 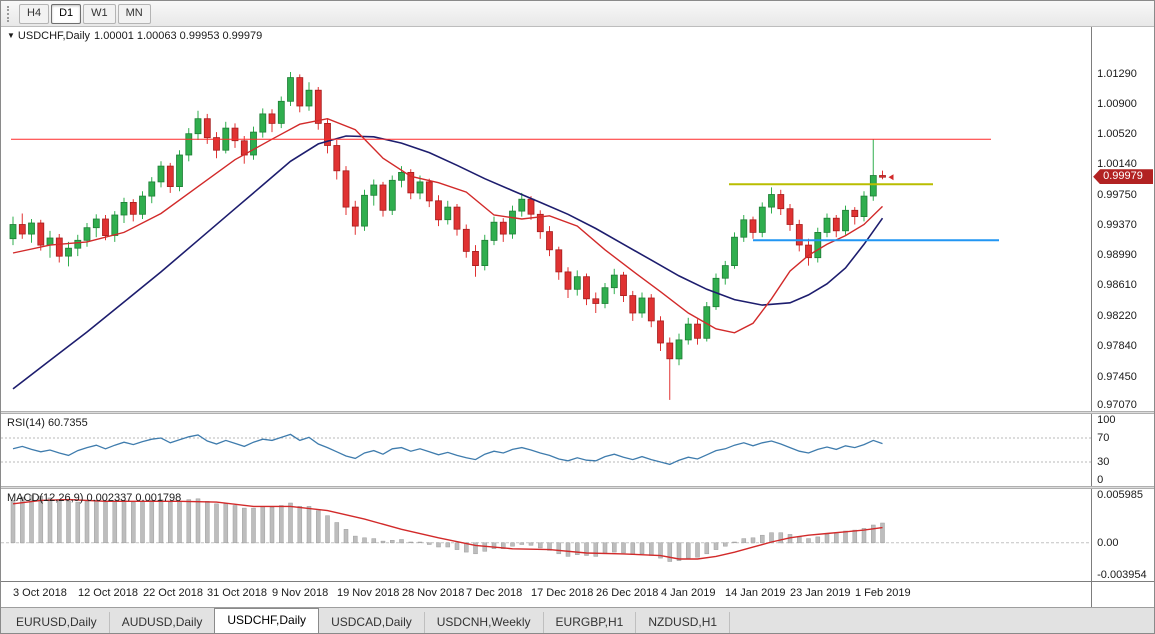 I want to click on timeframe-button-h4: H4, so click(x=34, y=13).